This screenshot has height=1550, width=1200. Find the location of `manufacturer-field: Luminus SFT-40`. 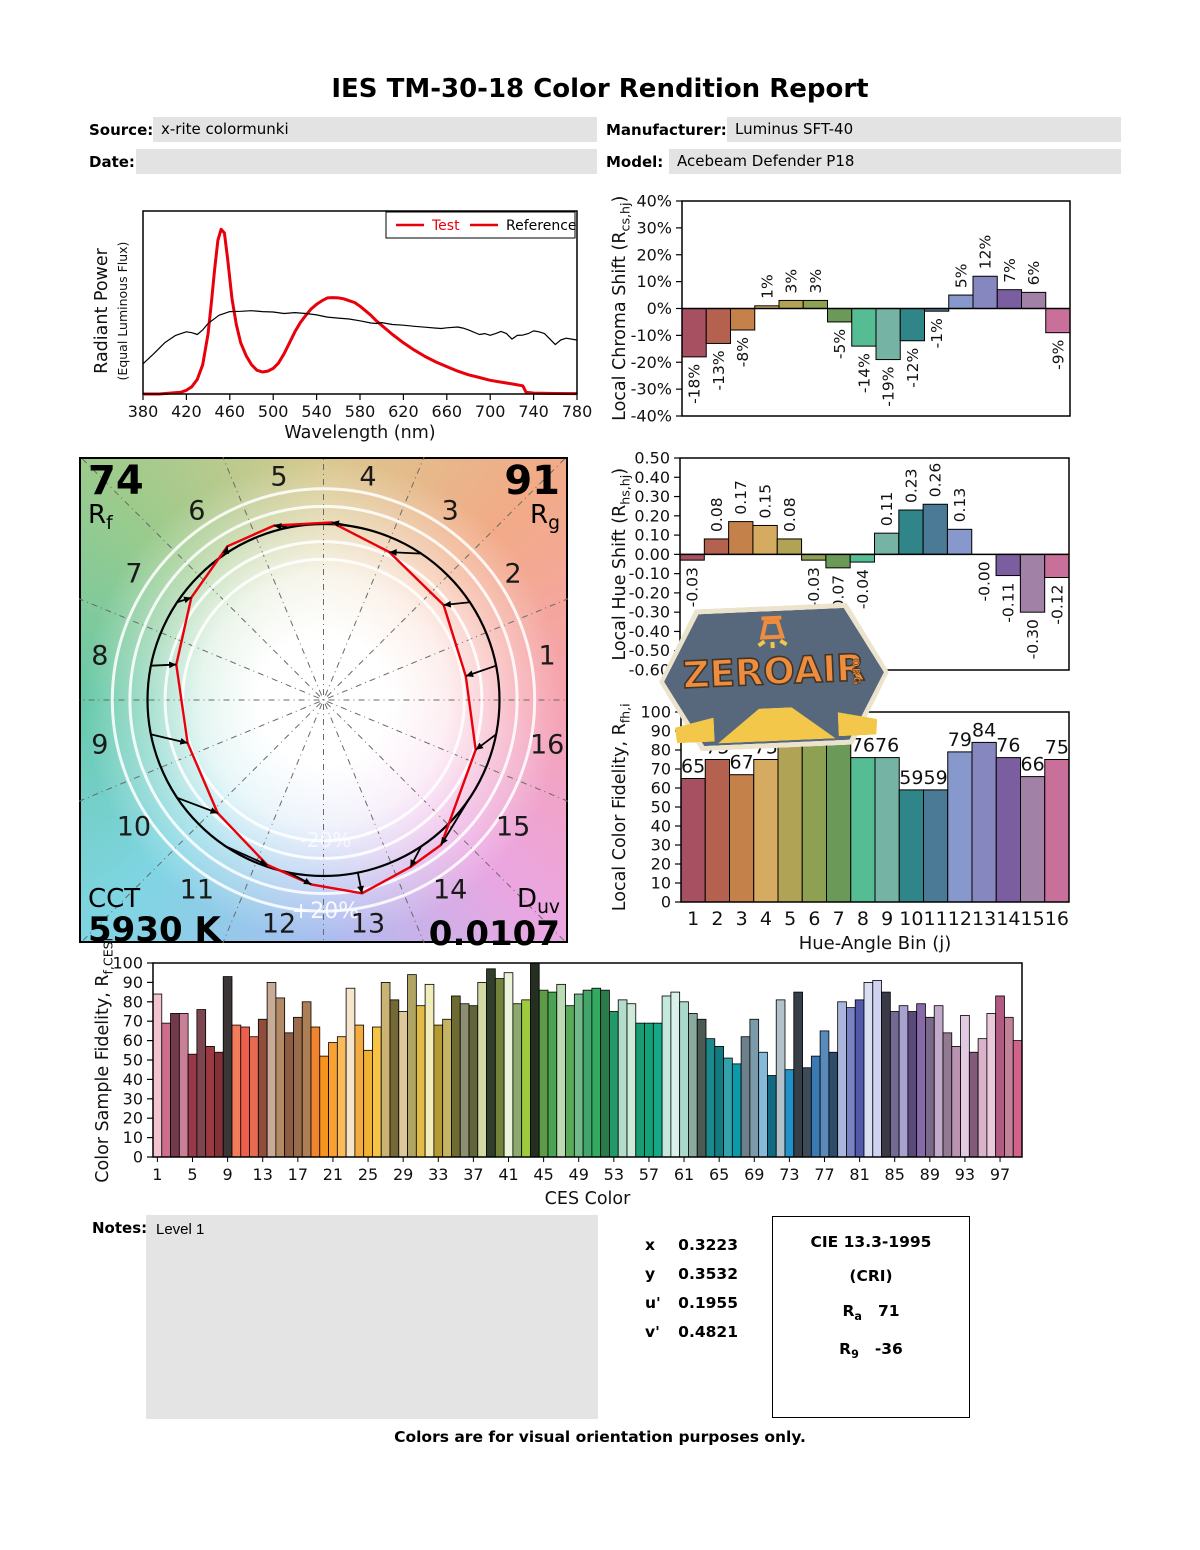

manufacturer-field: Luminus SFT-40 is located at coordinates (924, 129).